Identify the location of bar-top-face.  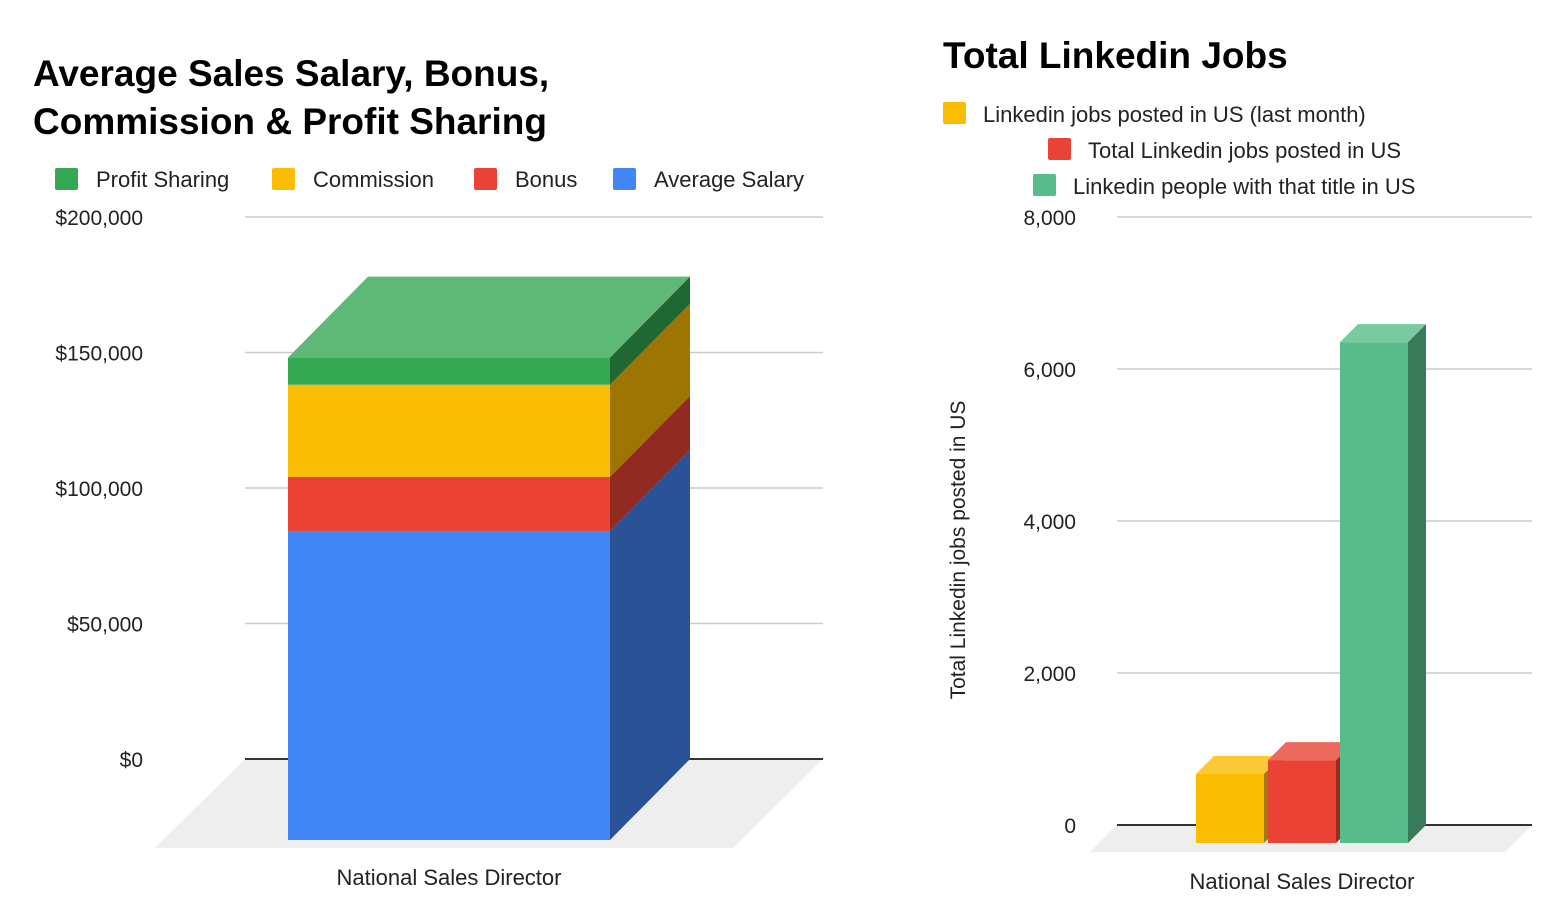
(489, 317).